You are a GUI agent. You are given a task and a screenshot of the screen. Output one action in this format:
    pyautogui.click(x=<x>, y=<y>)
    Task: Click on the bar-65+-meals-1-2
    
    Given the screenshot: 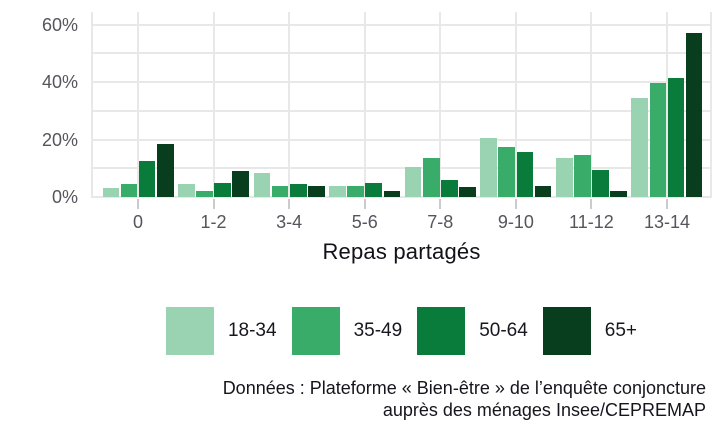 What is the action you would take?
    pyautogui.click(x=241, y=184)
    